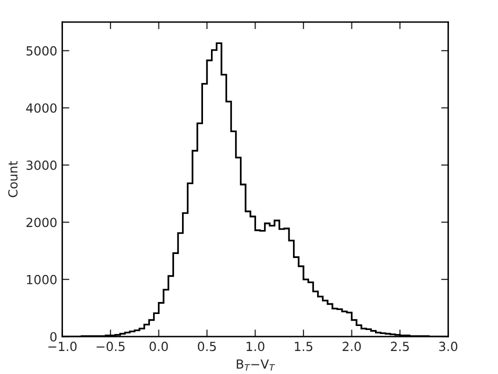 Image resolution: width=498 pixels, height=374 pixels. Describe the element at coordinates (41, 108) in the screenshot. I see `y-tick-label: 4000` at that location.